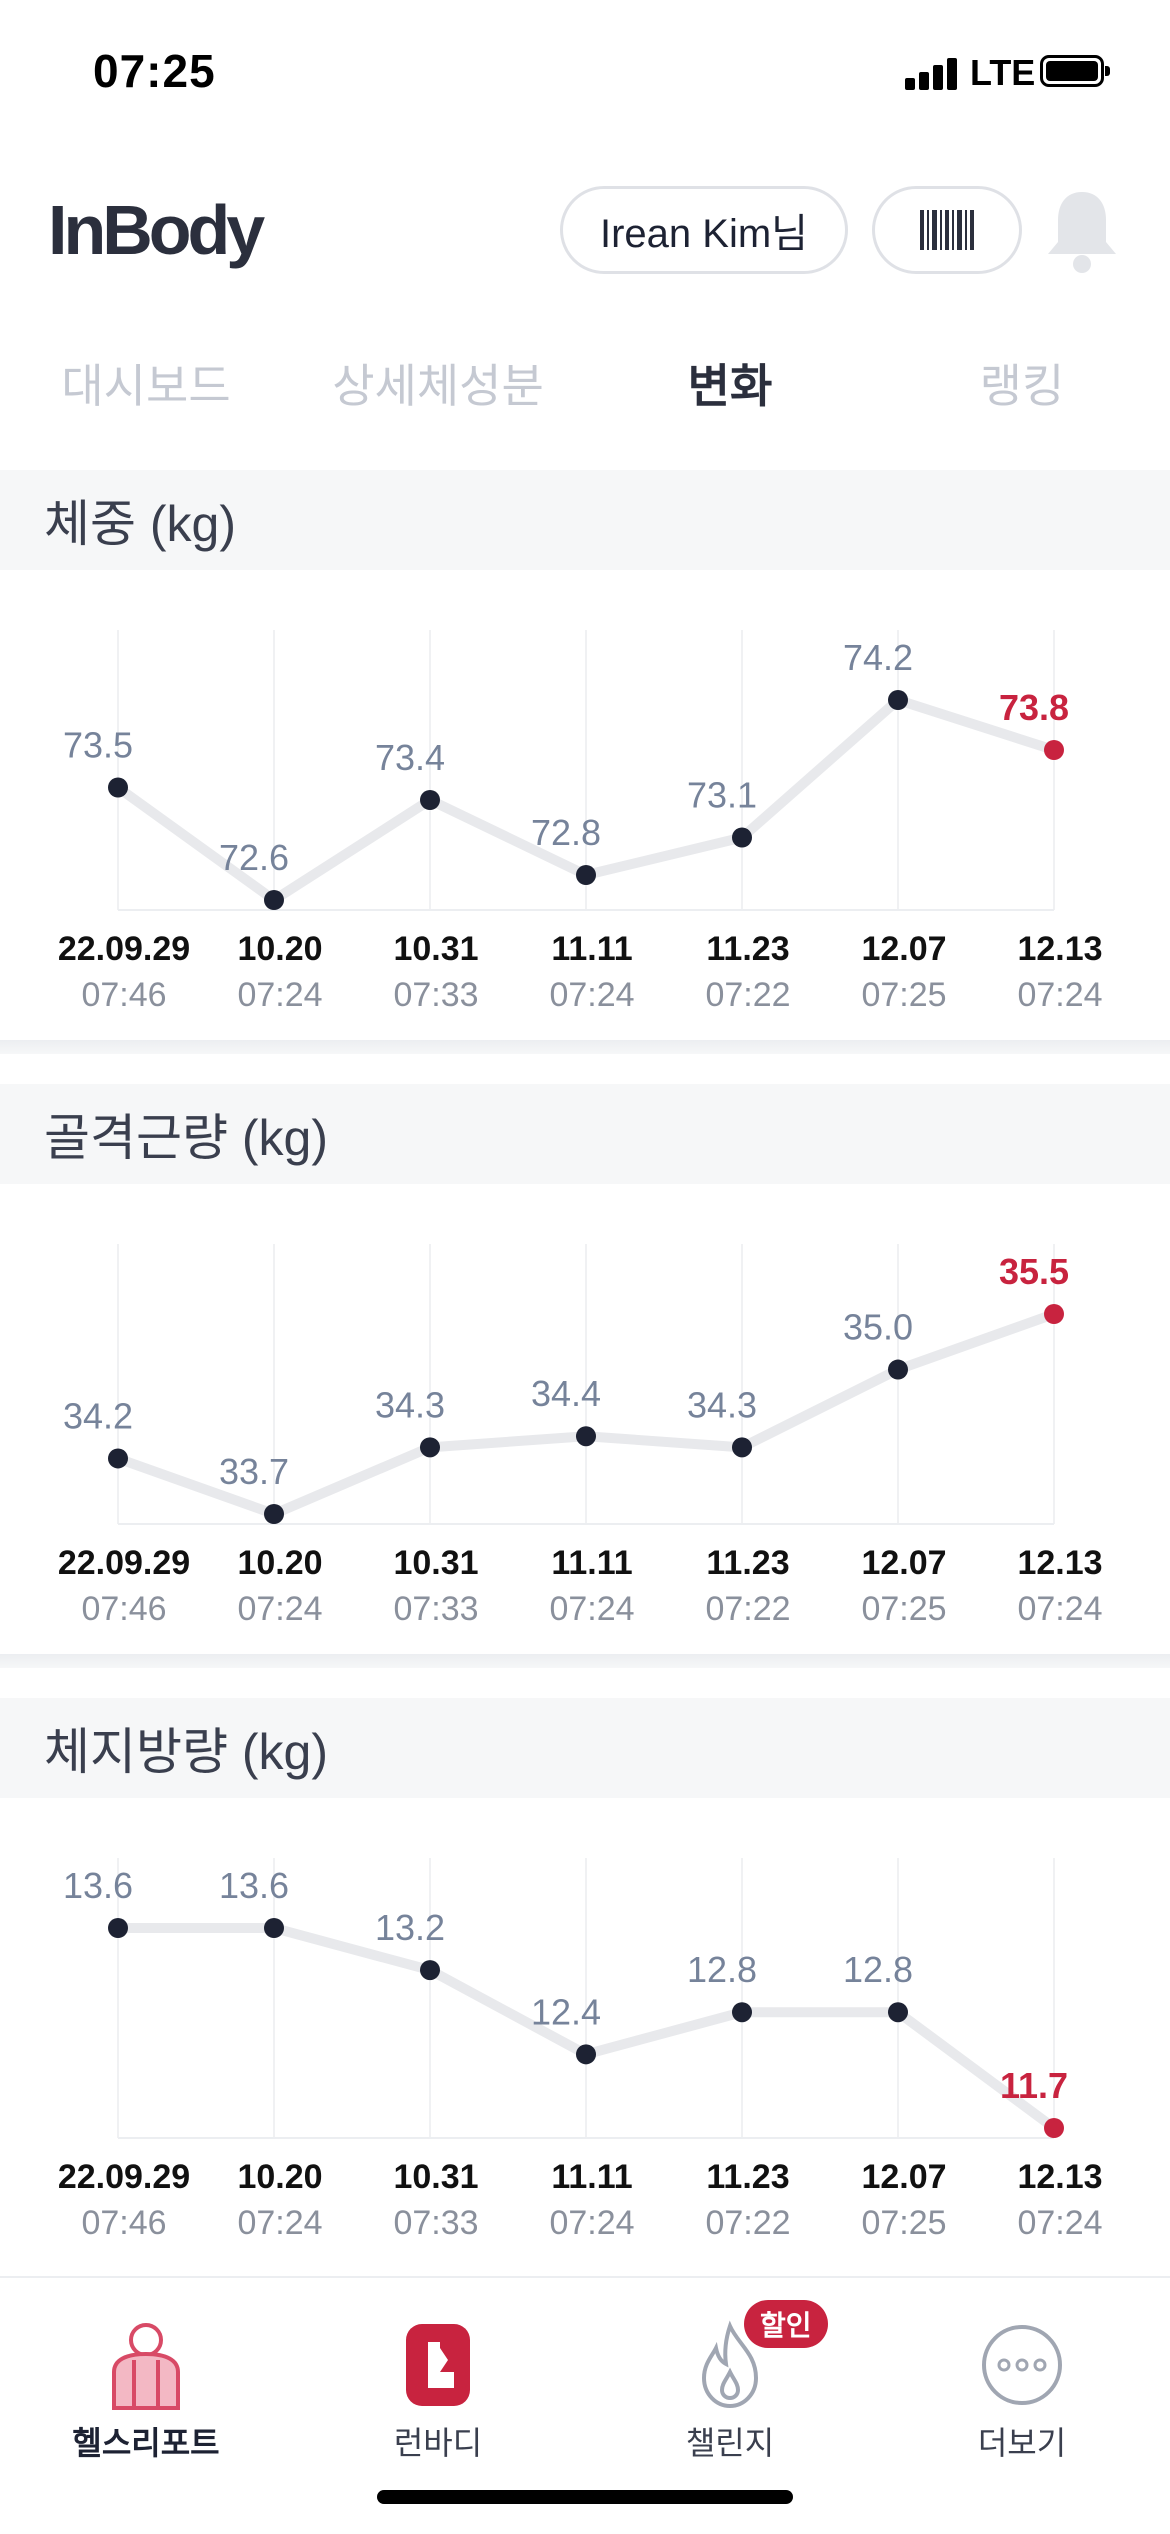 The width and height of the screenshot is (1170, 2534). I want to click on challenge-flame-icon, so click(730, 2364).